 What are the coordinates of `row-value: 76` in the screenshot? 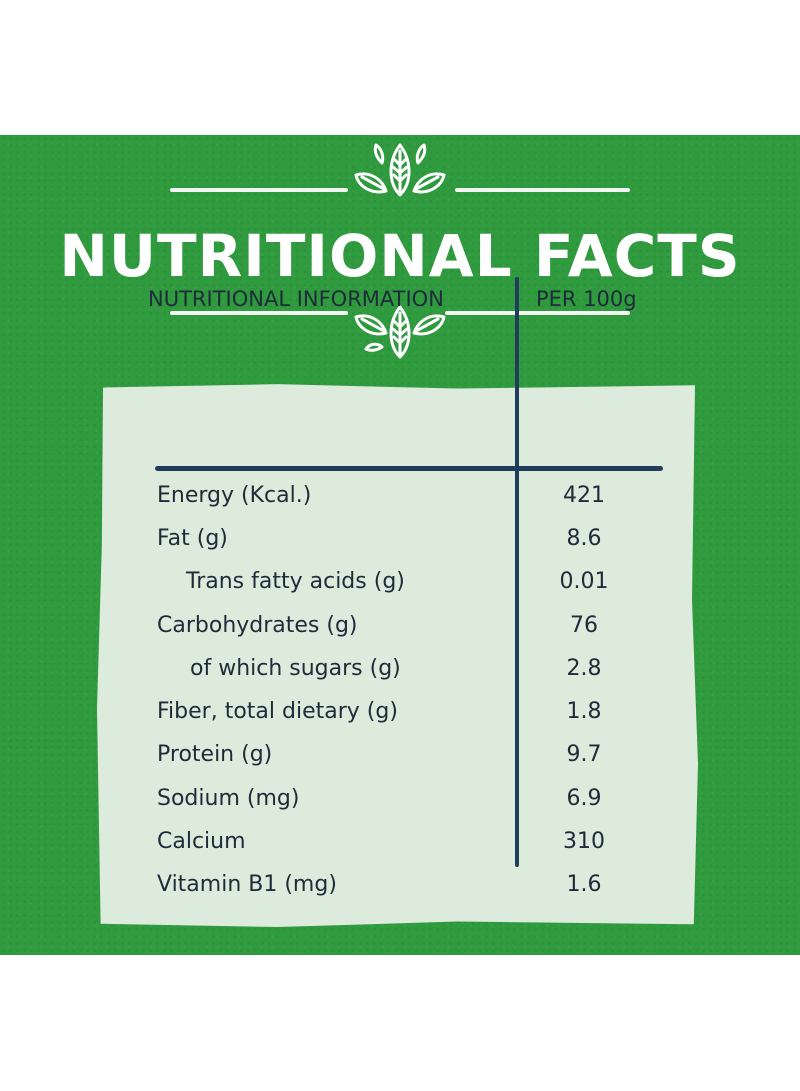 It's located at (584, 625).